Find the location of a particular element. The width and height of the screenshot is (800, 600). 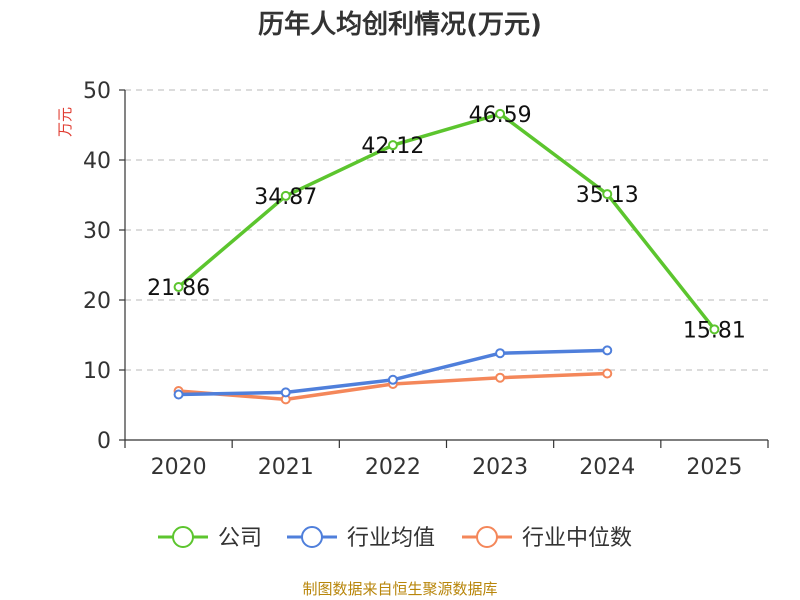

data-label: 35.13 is located at coordinates (607, 195).